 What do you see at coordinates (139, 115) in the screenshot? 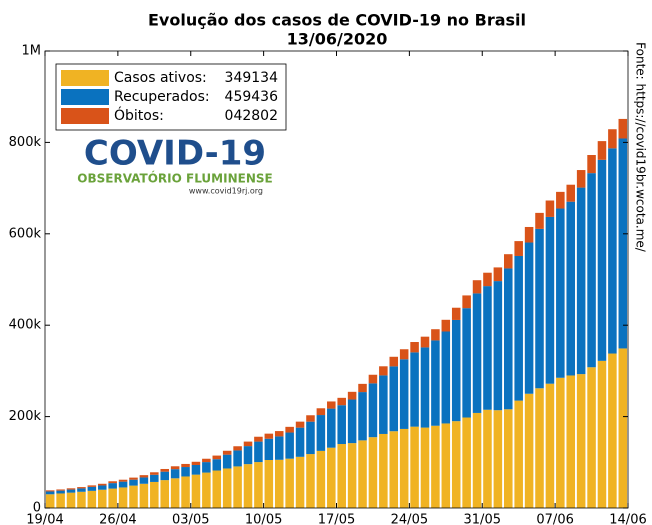
I see `legend-label: Óbitos:` at bounding box center [139, 115].